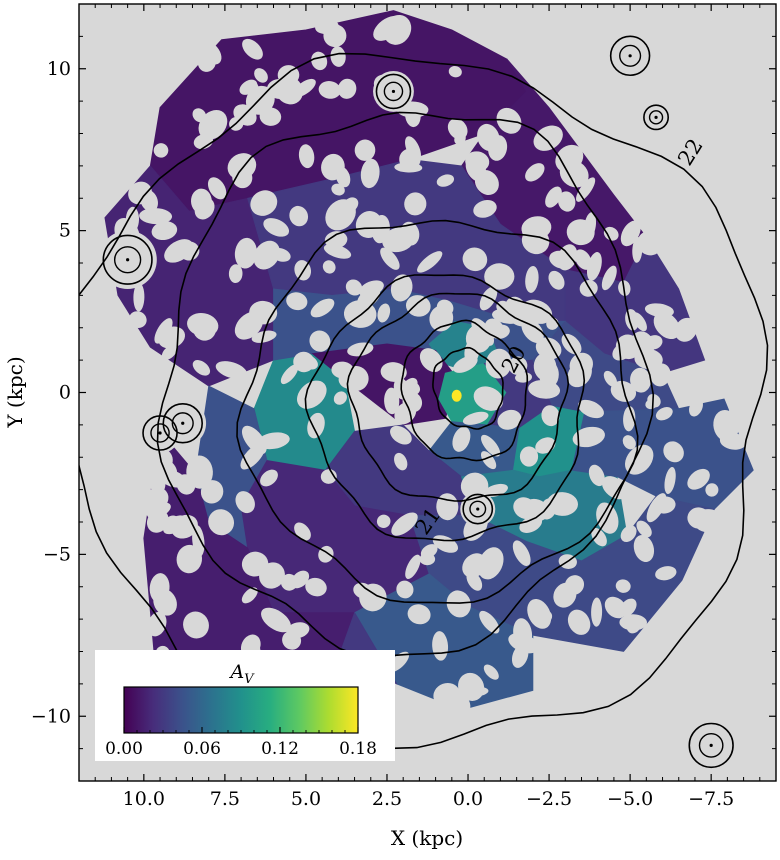 This screenshot has height=860, width=780. What do you see at coordinates (468, 799) in the screenshot?
I see `x-tick-label: 0.0` at bounding box center [468, 799].